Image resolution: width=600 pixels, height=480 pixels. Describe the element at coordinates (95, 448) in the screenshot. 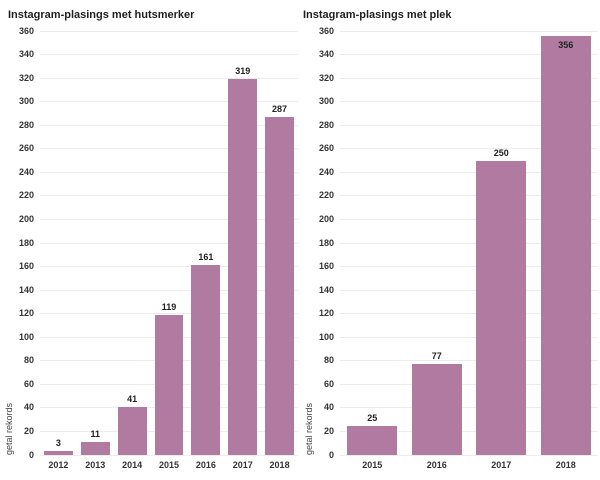

I see `bar-2013` at that location.